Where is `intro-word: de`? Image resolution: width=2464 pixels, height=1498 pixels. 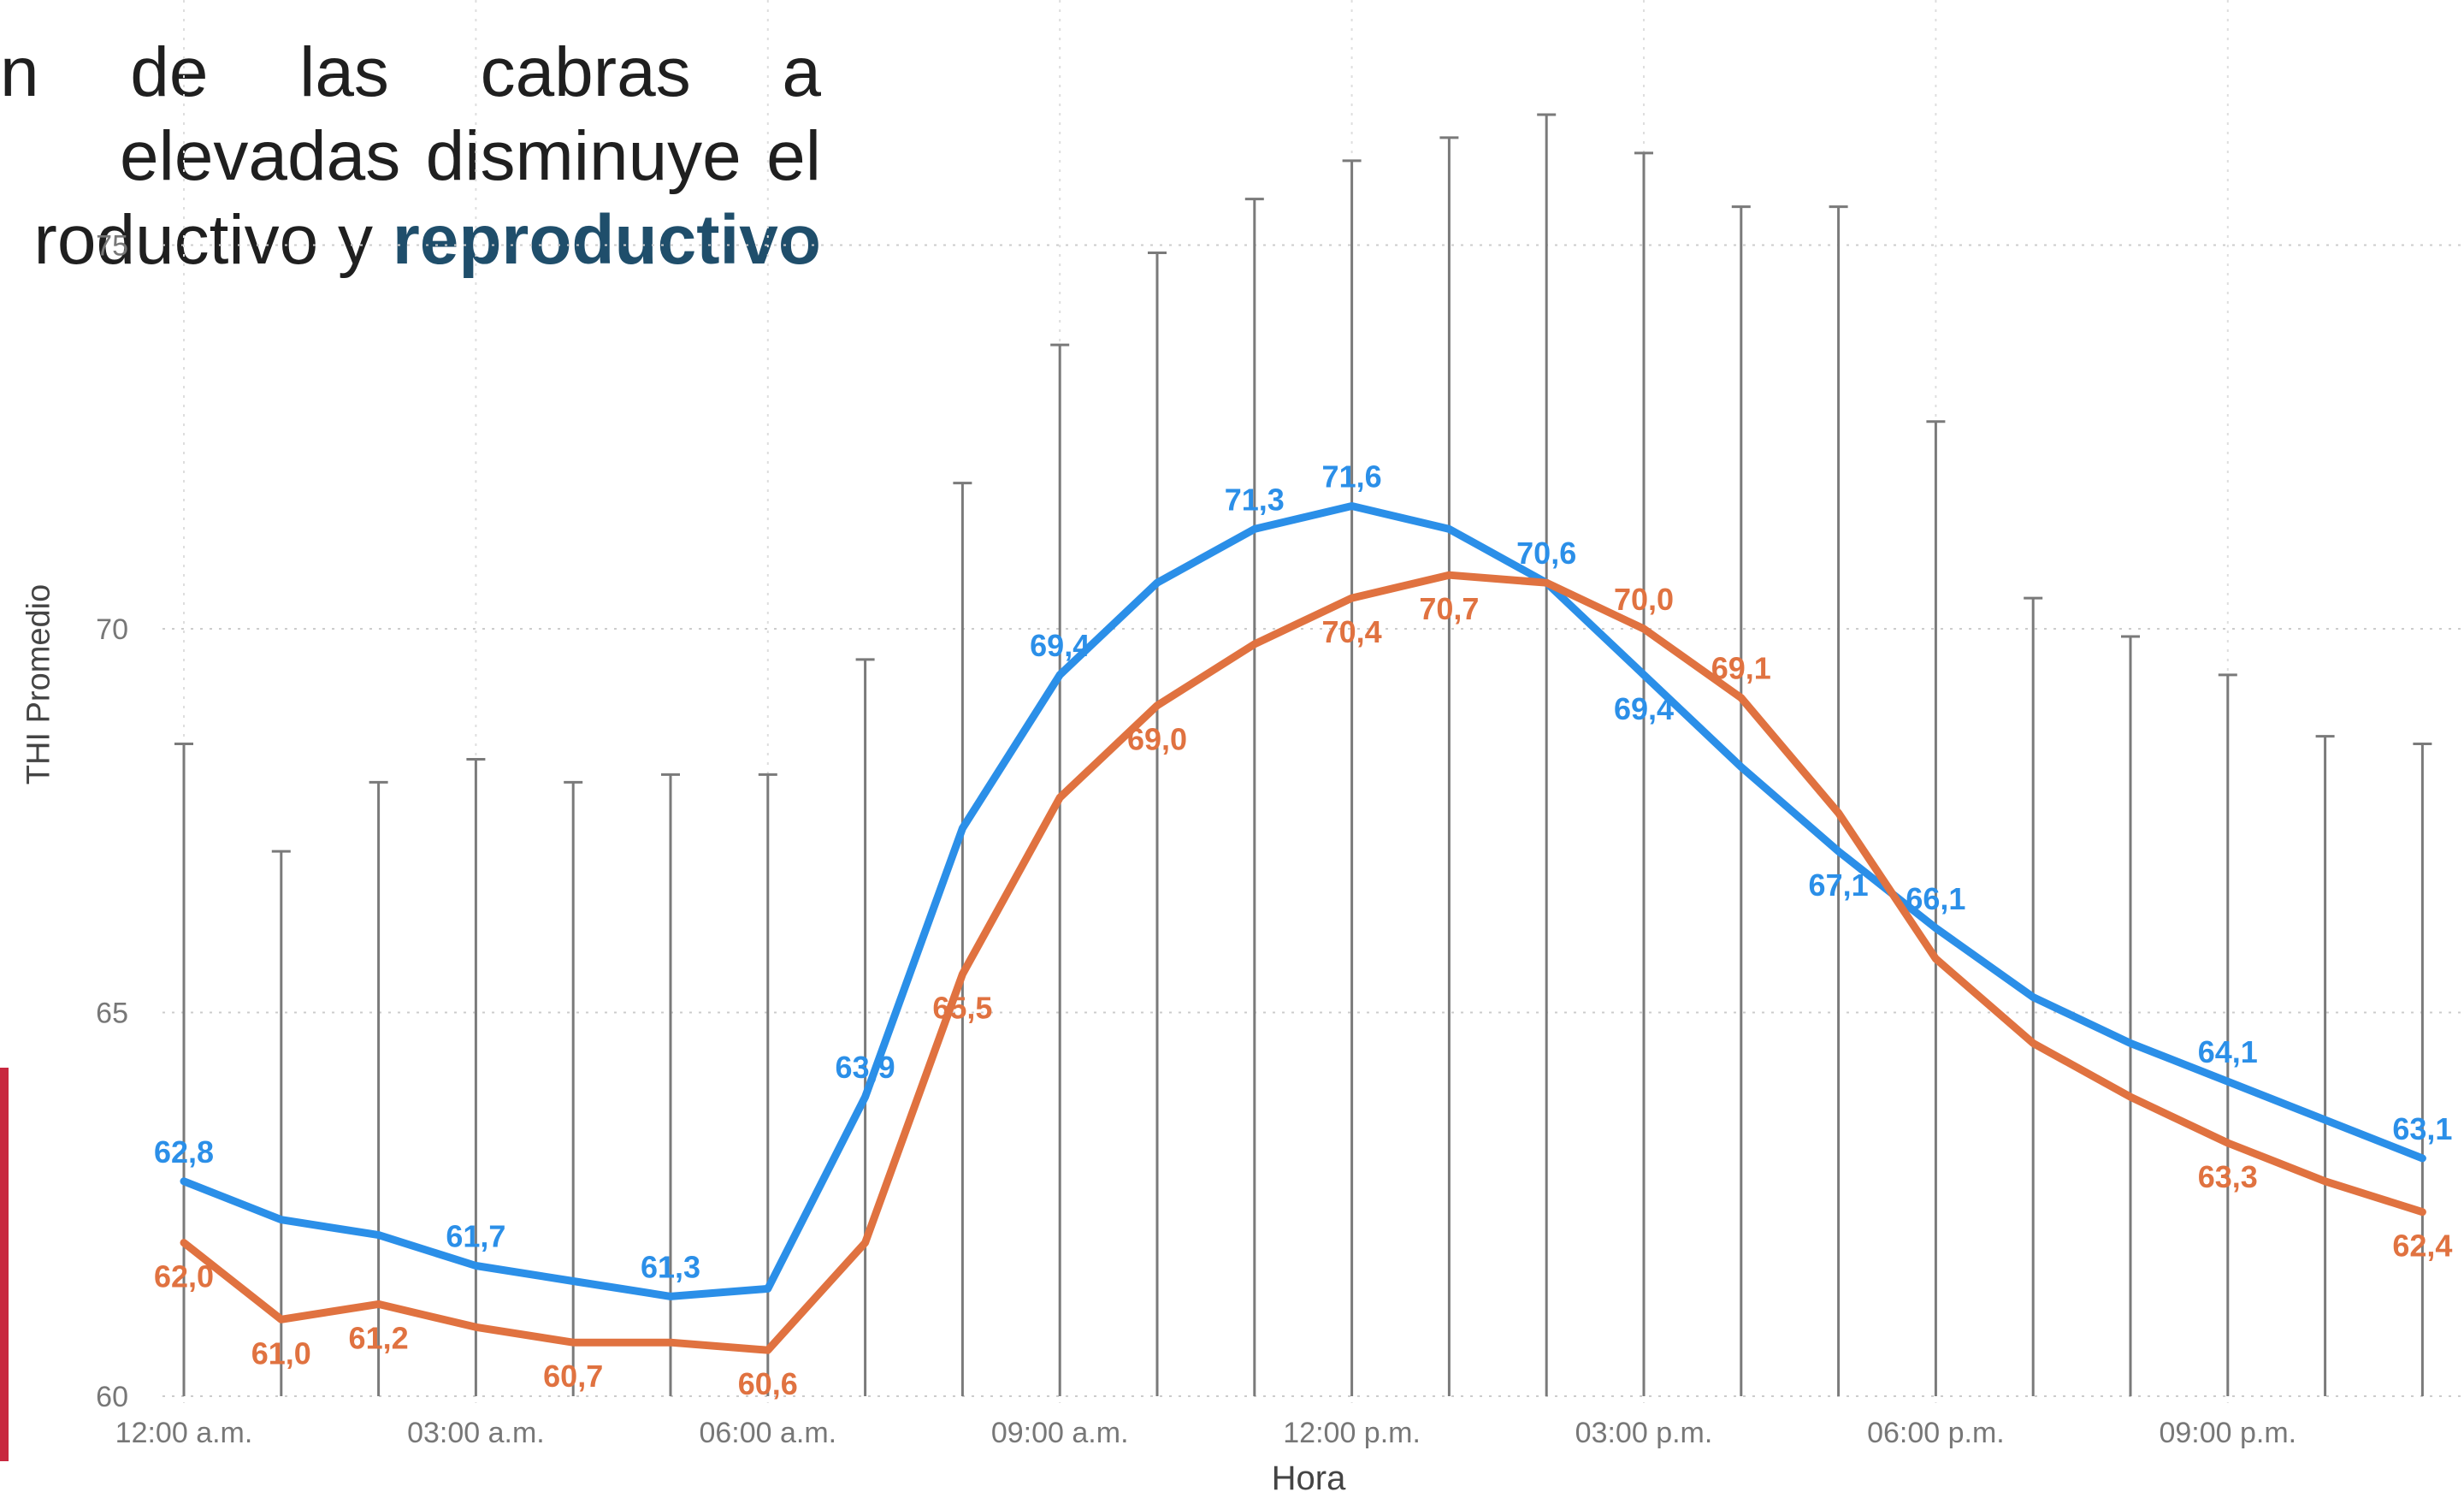 intro-word: de is located at coordinates (169, 72).